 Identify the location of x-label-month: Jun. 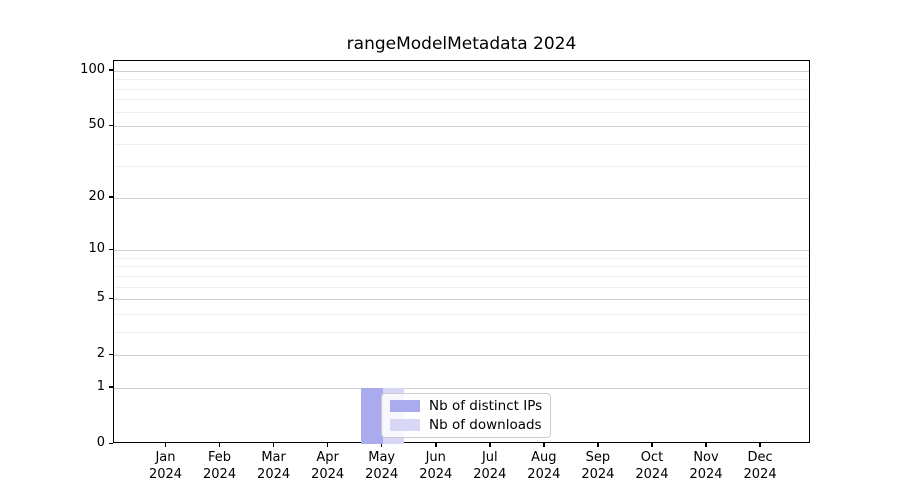
(435, 457).